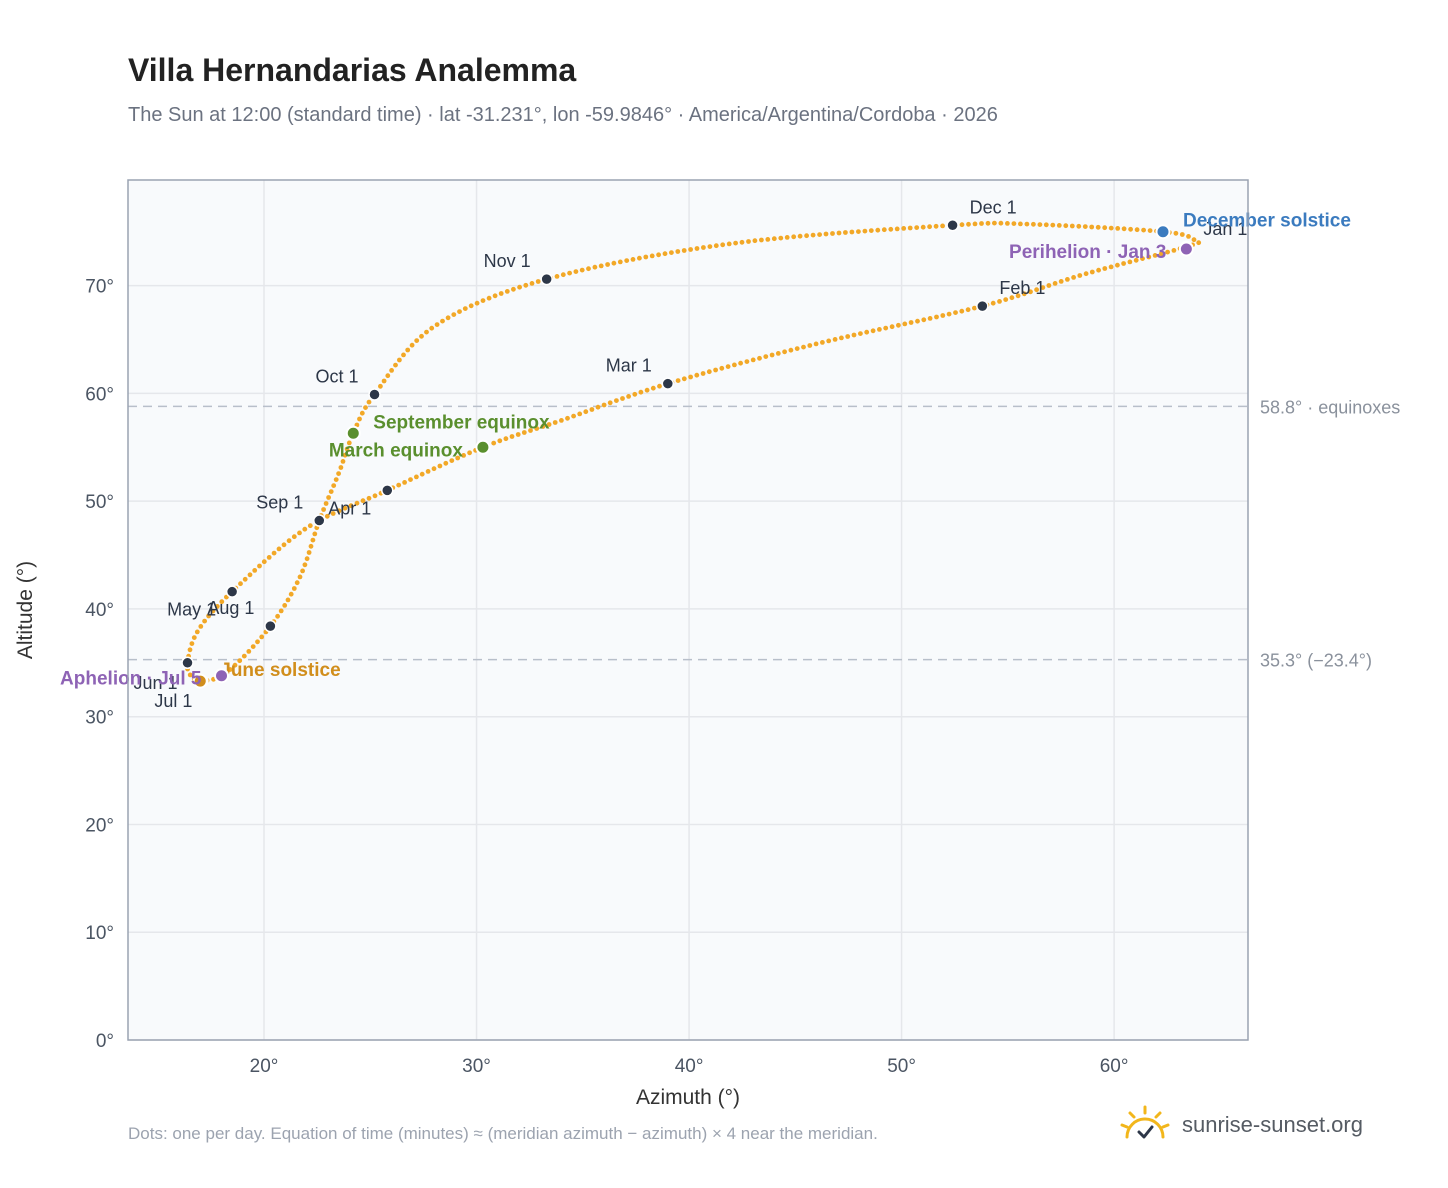 The height and width of the screenshot is (1188, 1448). What do you see at coordinates (131, 679) in the screenshot?
I see `event-label: Aphelion · Jul 5` at bounding box center [131, 679].